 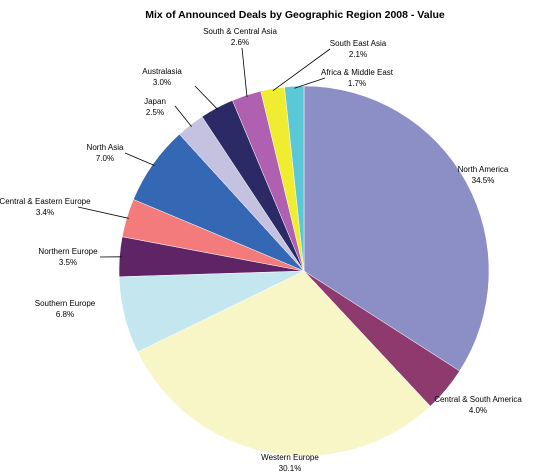 What do you see at coordinates (357, 83) in the screenshot?
I see `slice-value-label: 1.7%` at bounding box center [357, 83].